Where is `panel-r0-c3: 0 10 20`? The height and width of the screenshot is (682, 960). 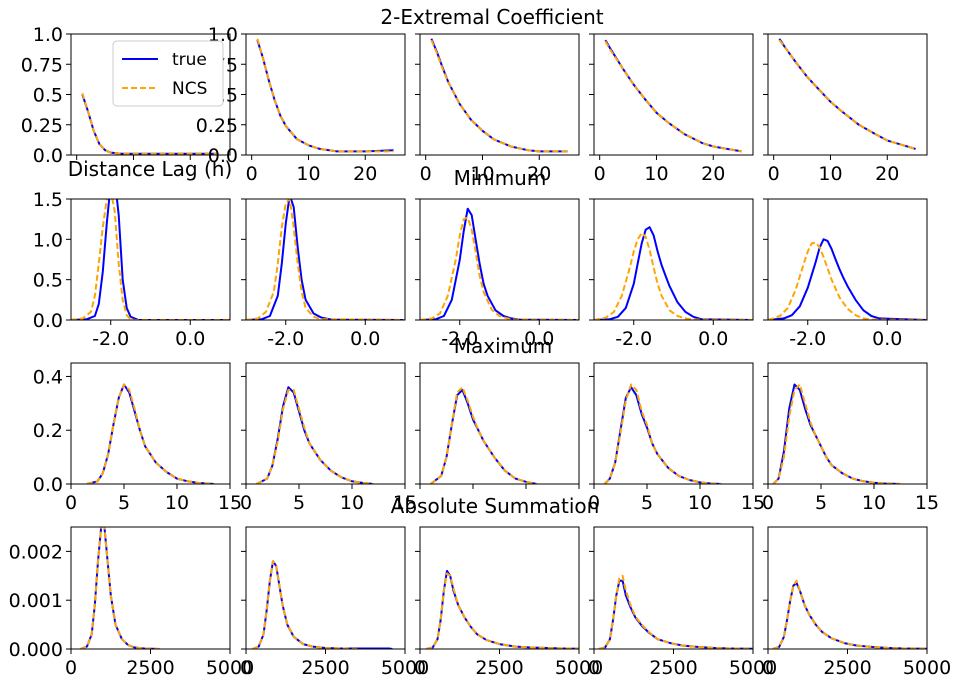 panel-r0-c3: 0 10 20 is located at coordinates (671, 109).